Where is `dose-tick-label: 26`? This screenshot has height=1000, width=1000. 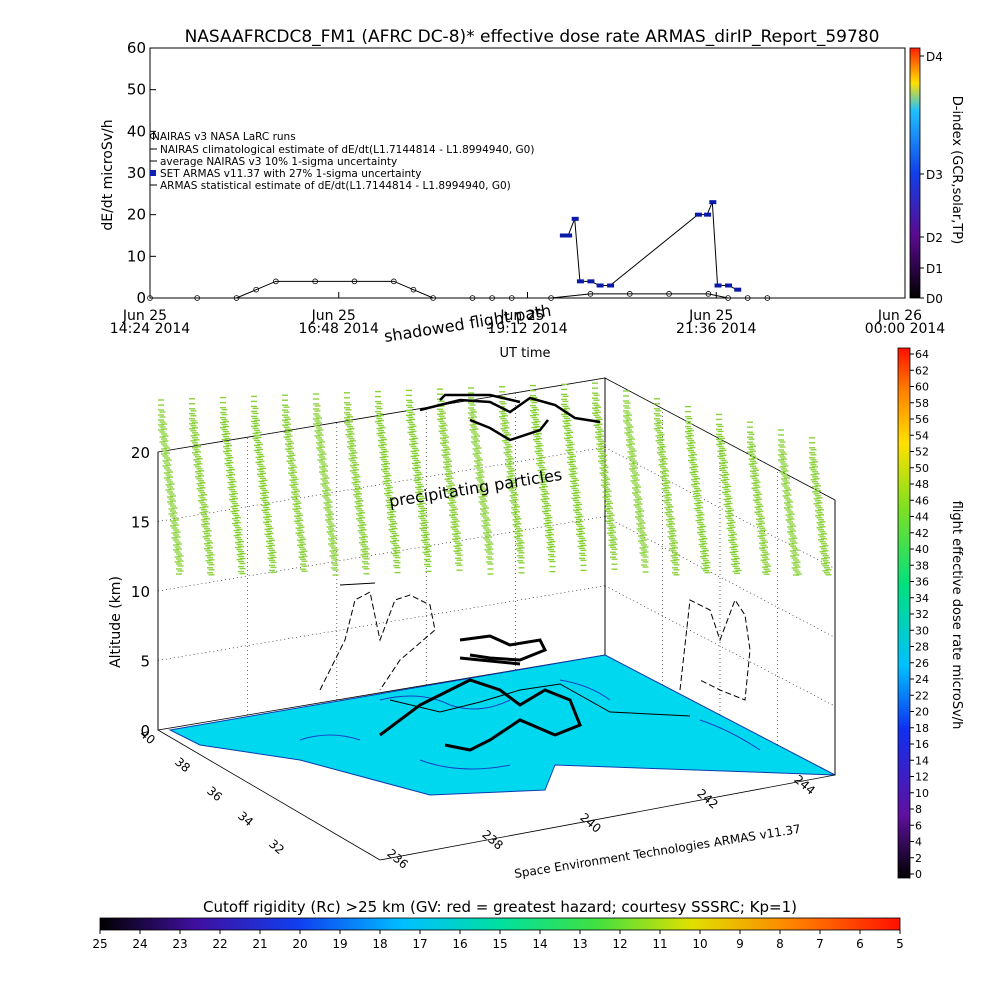
dose-tick-label: 26 is located at coordinates (922, 663).